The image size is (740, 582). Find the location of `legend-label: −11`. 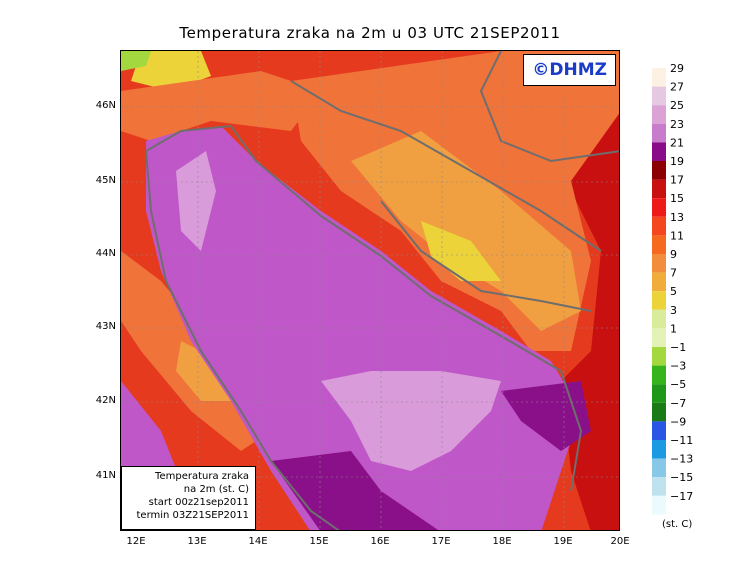

legend-label: −11 is located at coordinates (681, 440).